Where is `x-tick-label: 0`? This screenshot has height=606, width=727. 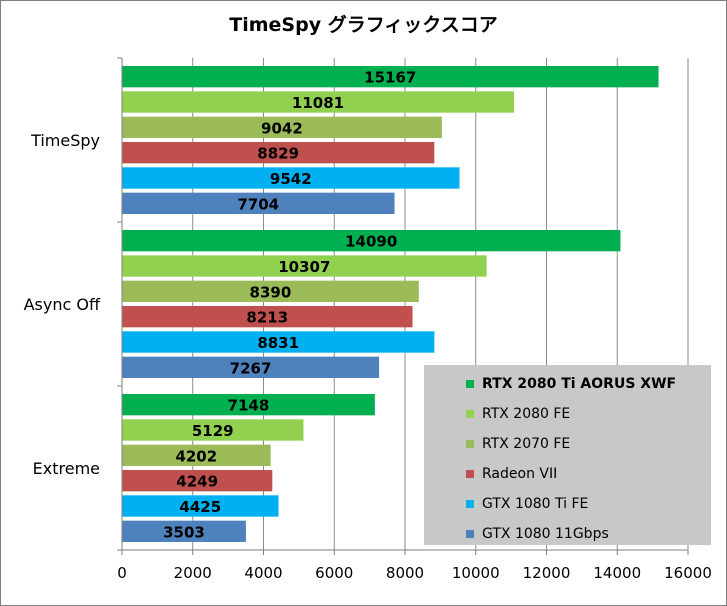 x-tick-label: 0 is located at coordinates (122, 573).